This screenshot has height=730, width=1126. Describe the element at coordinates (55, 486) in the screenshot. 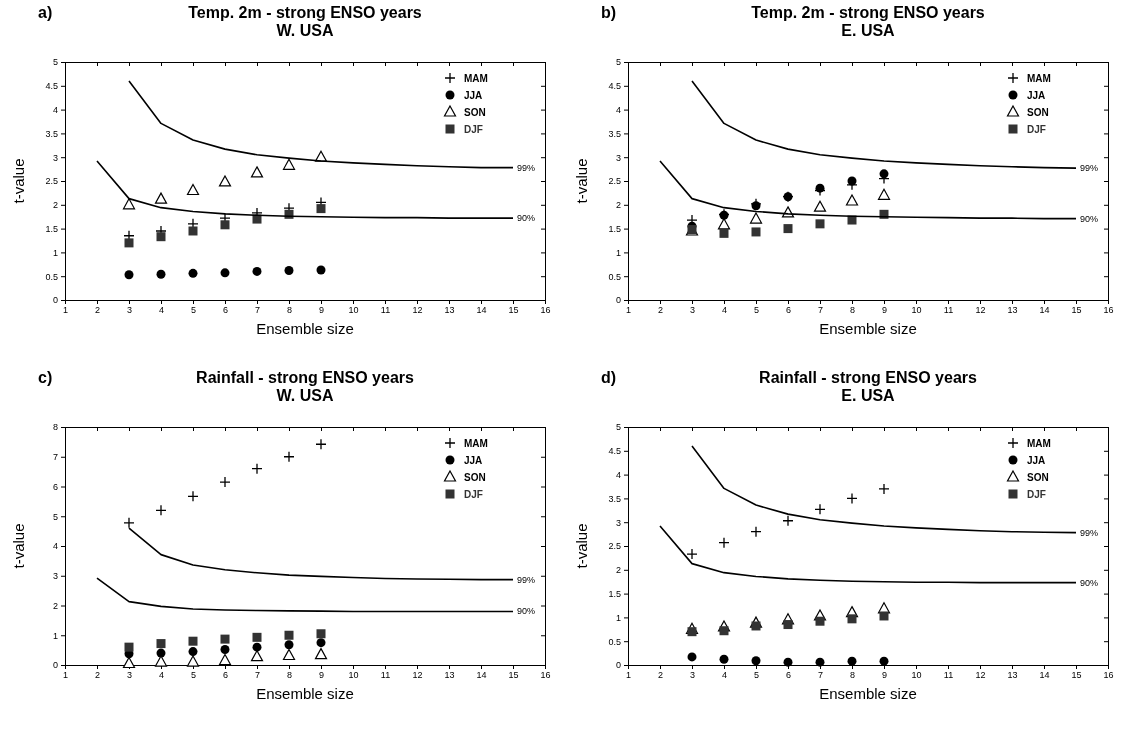

I see `y-tick-label: 6` at that location.